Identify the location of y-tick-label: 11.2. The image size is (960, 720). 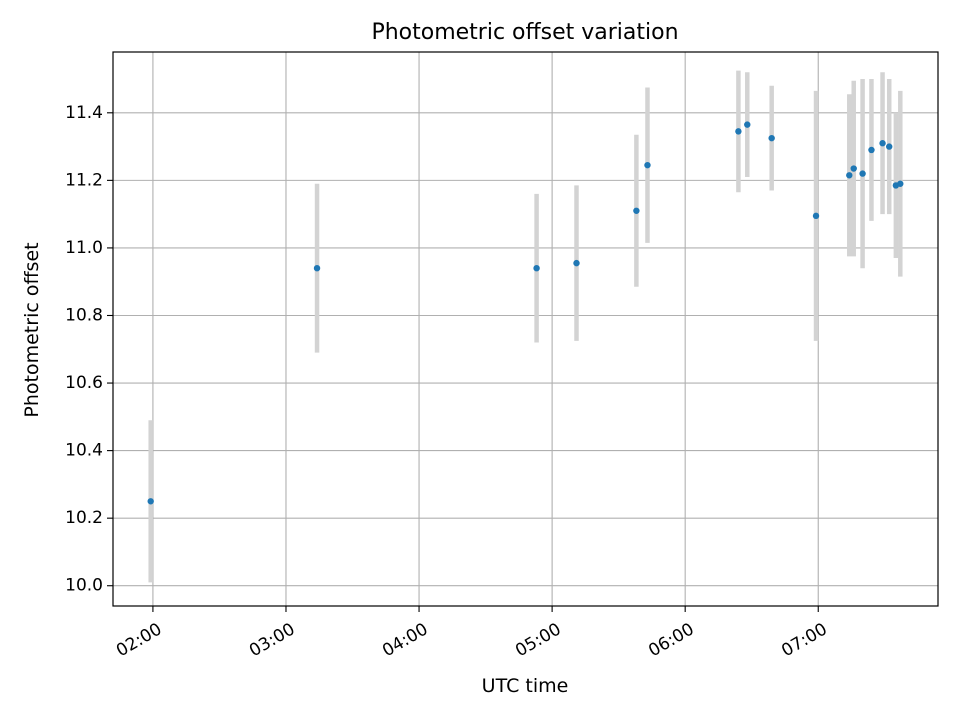
(84, 180).